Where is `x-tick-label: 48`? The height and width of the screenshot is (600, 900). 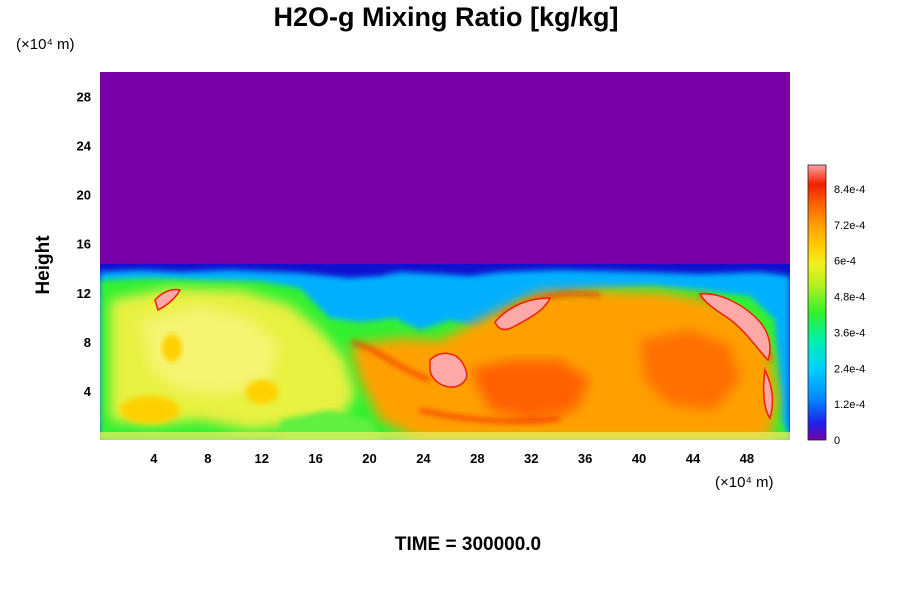 x-tick-label: 48 is located at coordinates (747, 458).